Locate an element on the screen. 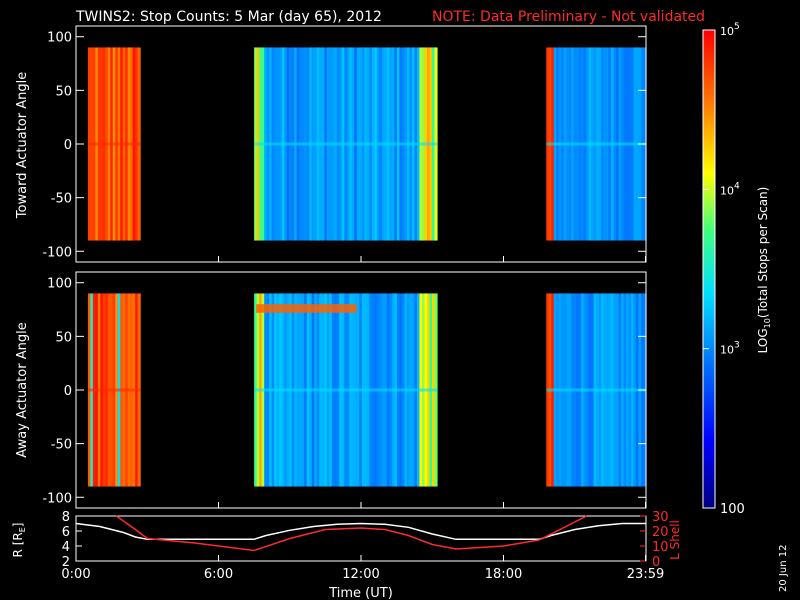 The image size is (800, 600). l-shell-tick-label: 20 is located at coordinates (660, 532).